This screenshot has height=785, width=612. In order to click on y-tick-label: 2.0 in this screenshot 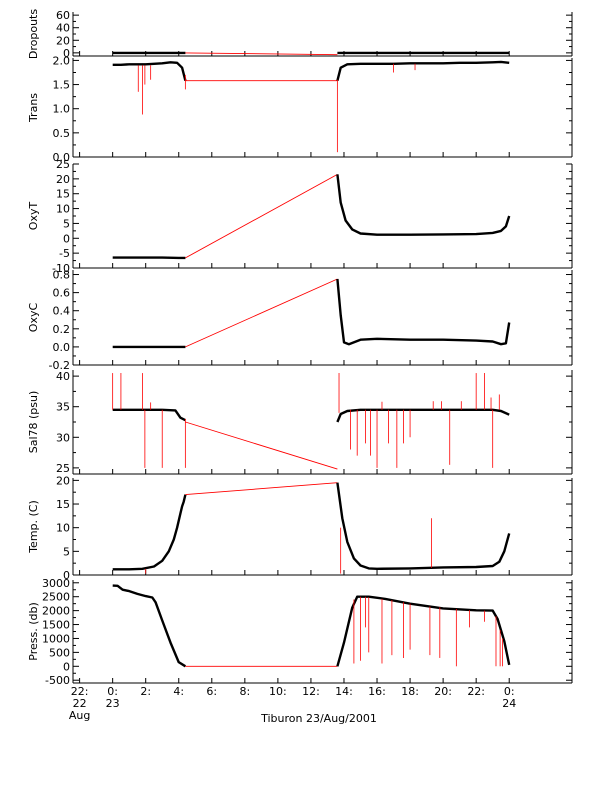, I will do `click(62, 60)`.